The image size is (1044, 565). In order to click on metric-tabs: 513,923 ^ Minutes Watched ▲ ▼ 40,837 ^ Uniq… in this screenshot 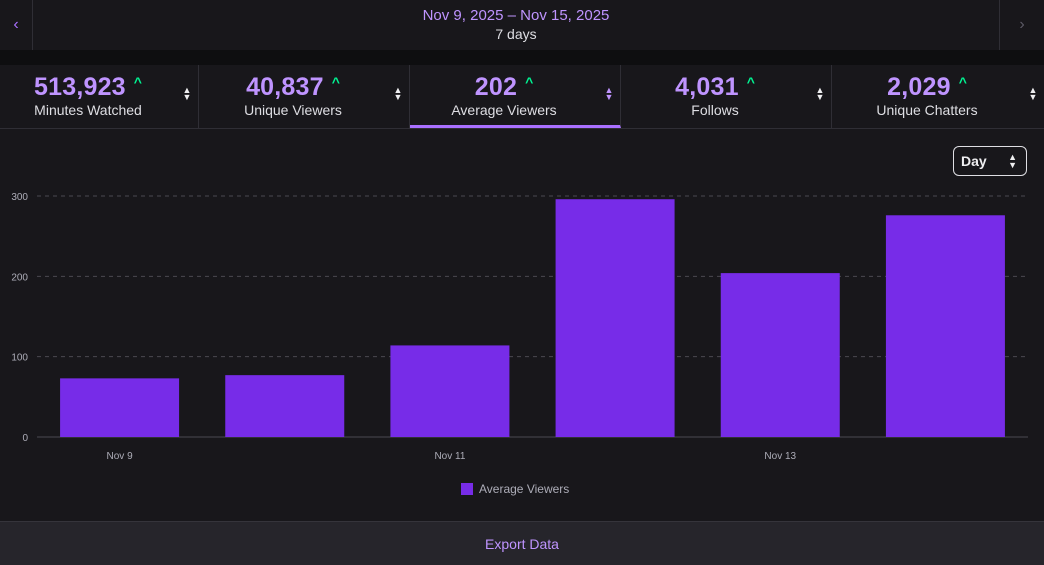, I will do `click(522, 97)`.